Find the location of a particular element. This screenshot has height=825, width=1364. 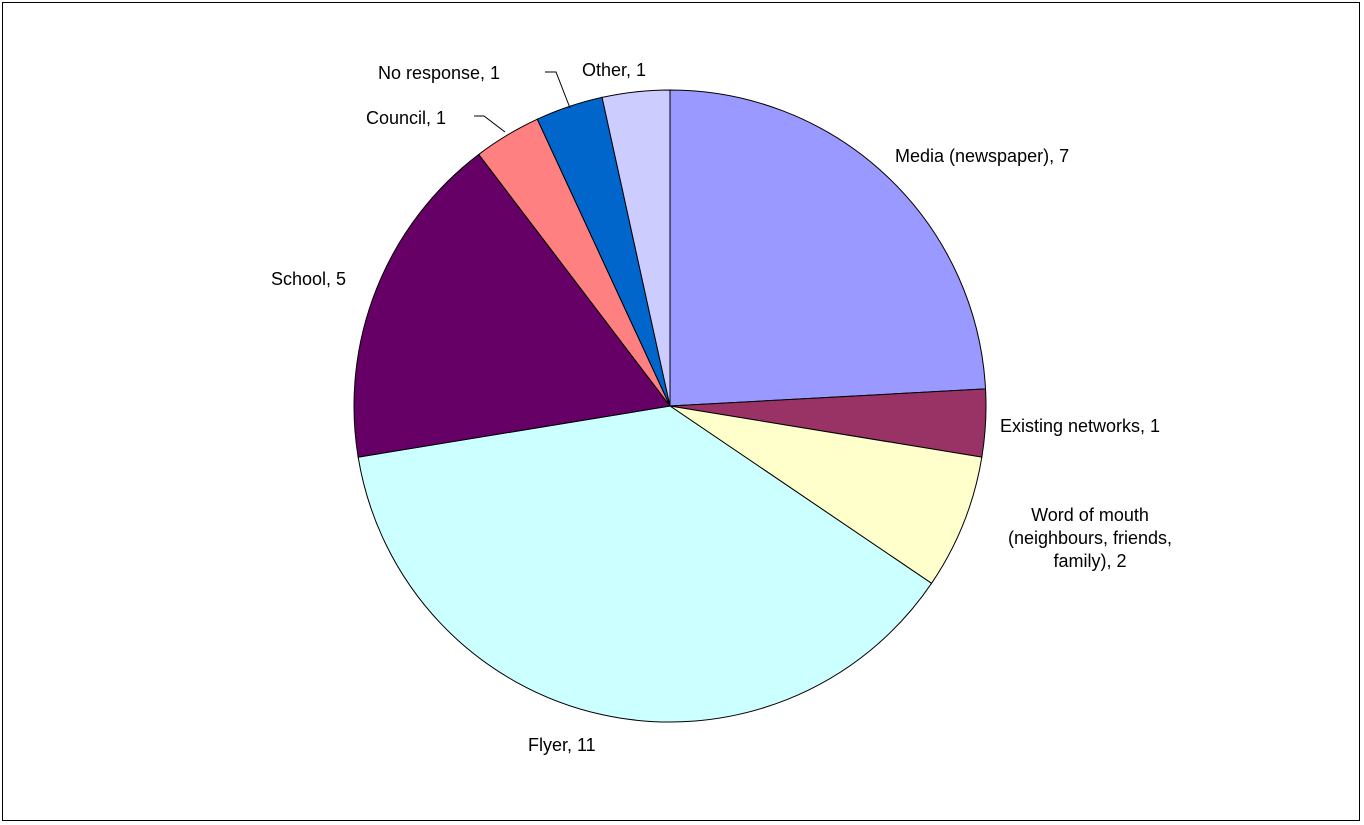

data-label-1: Media (newspaper), 7 is located at coordinates (982, 156).